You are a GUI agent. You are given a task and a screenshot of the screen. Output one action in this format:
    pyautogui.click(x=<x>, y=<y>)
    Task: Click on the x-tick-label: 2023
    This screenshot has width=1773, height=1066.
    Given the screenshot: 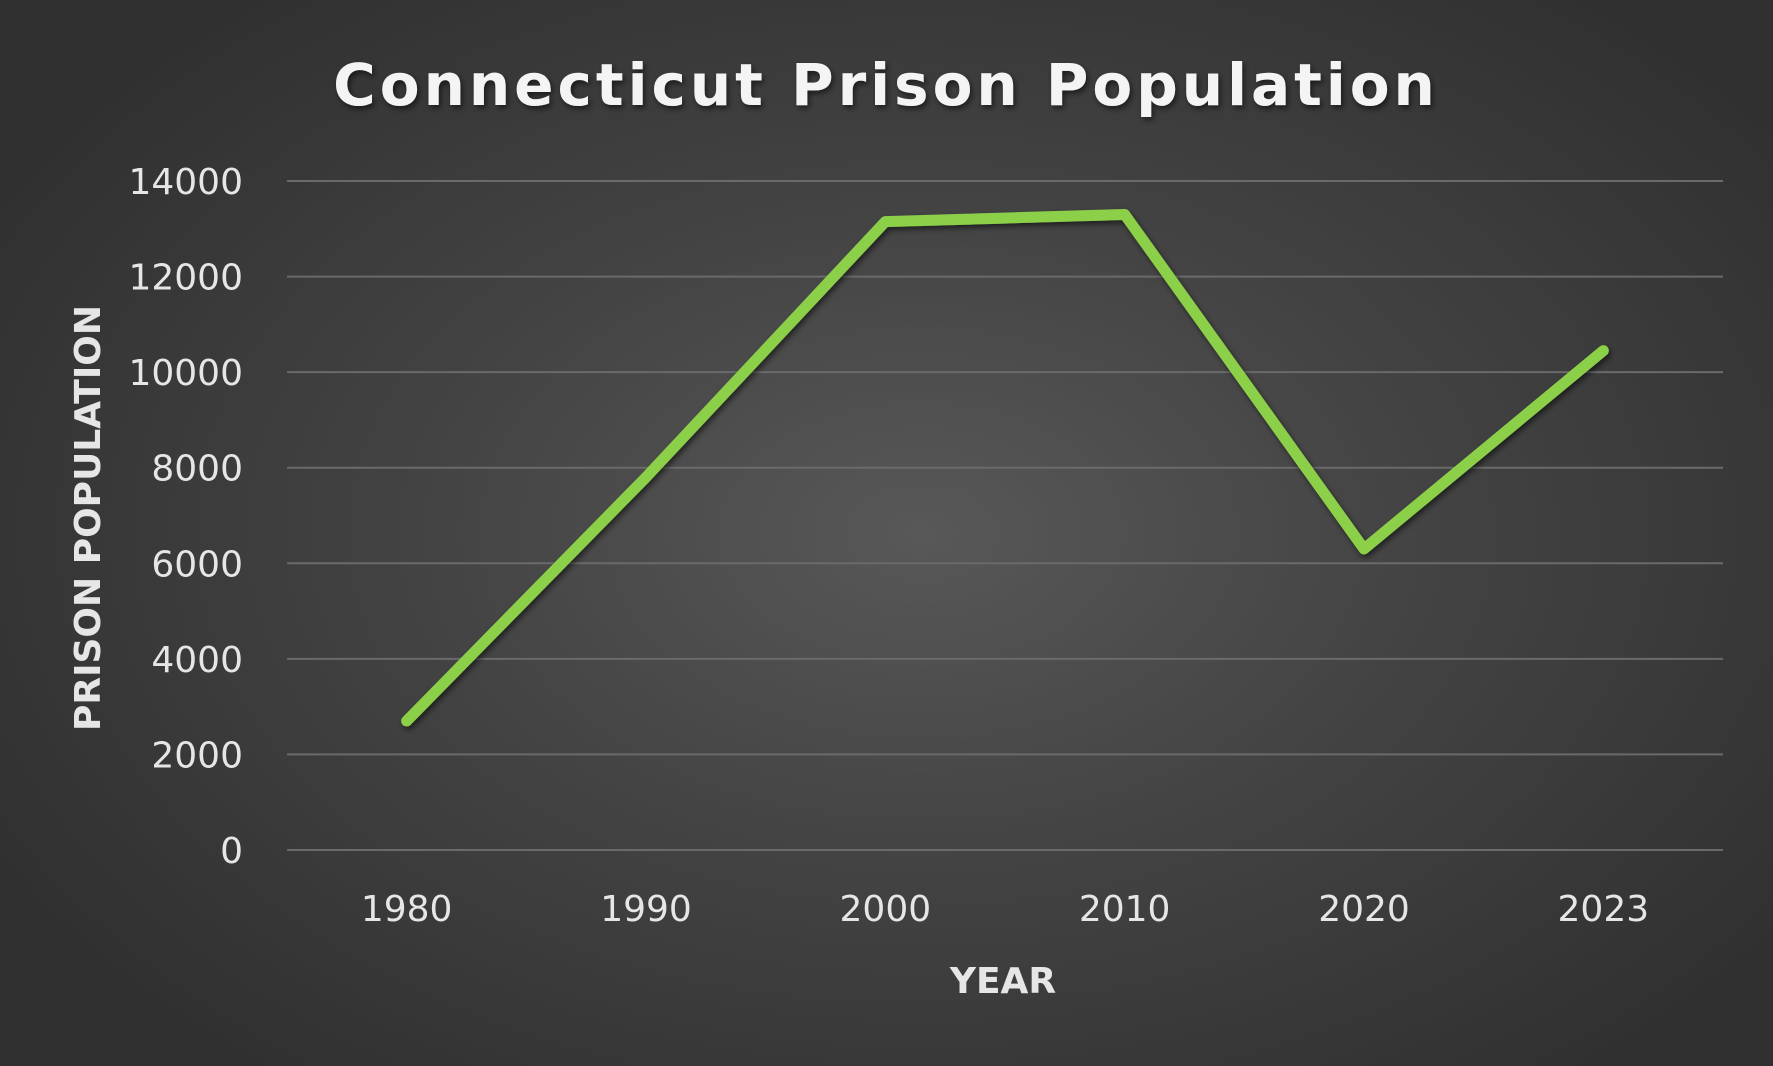 What is the action you would take?
    pyautogui.click(x=1604, y=909)
    